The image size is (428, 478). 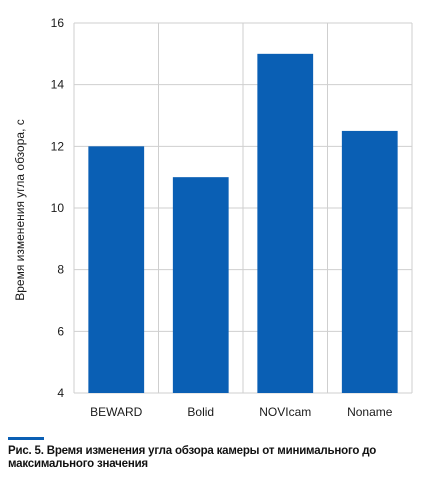 What do you see at coordinates (58, 146) in the screenshot?
I see `y-tick-label: 12` at bounding box center [58, 146].